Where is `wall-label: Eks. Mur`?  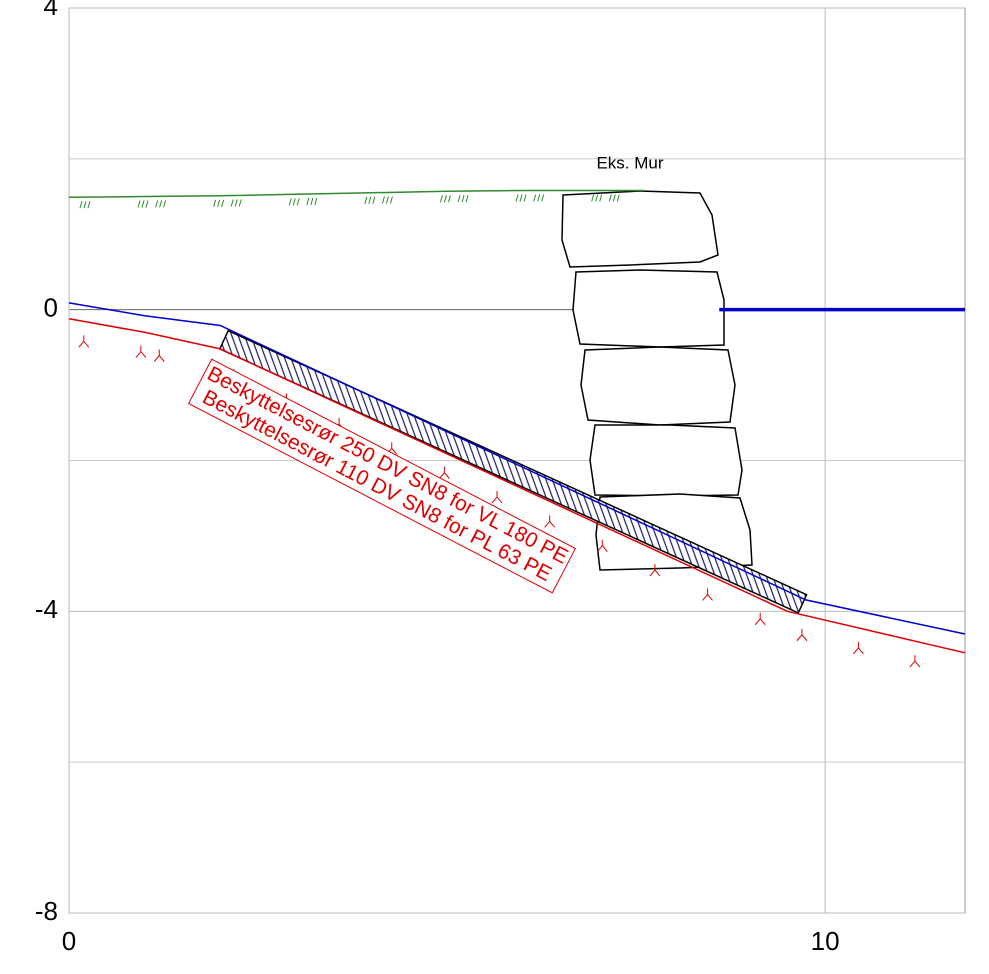
wall-label: Eks. Mur is located at coordinates (629, 162).